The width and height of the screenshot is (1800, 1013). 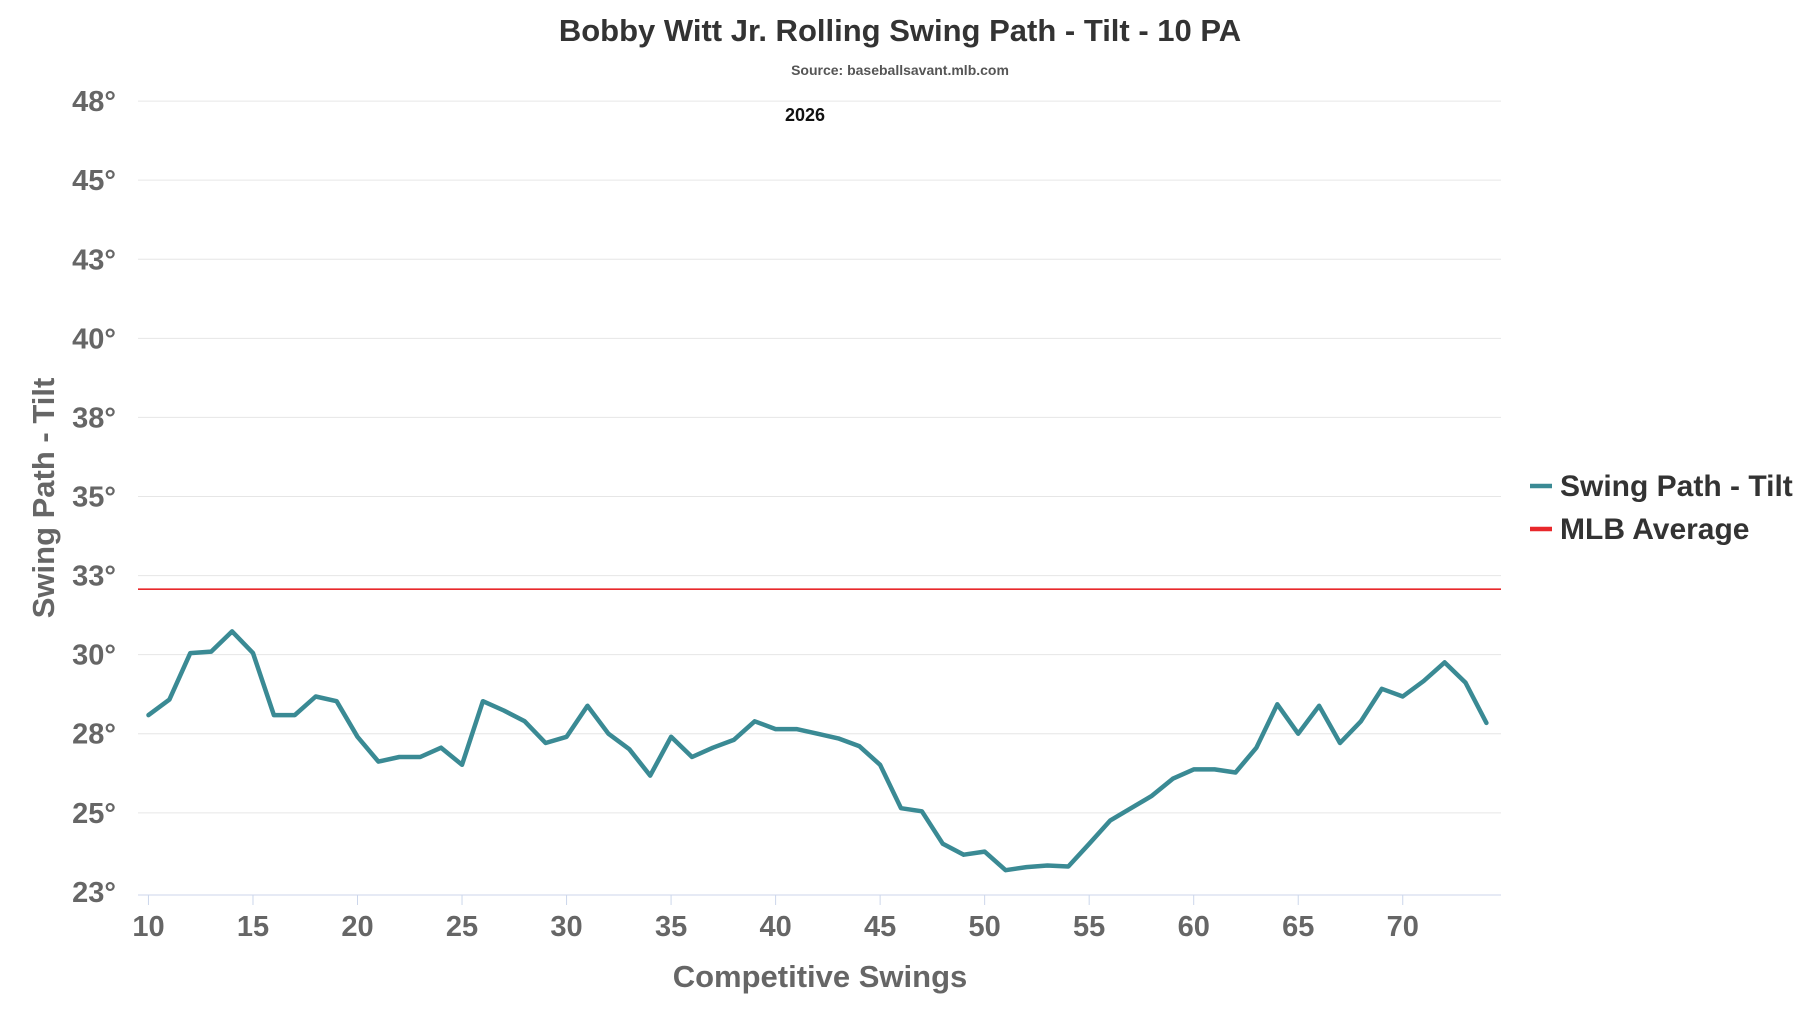 I want to click on x-tick-label: 25, so click(x=462, y=927).